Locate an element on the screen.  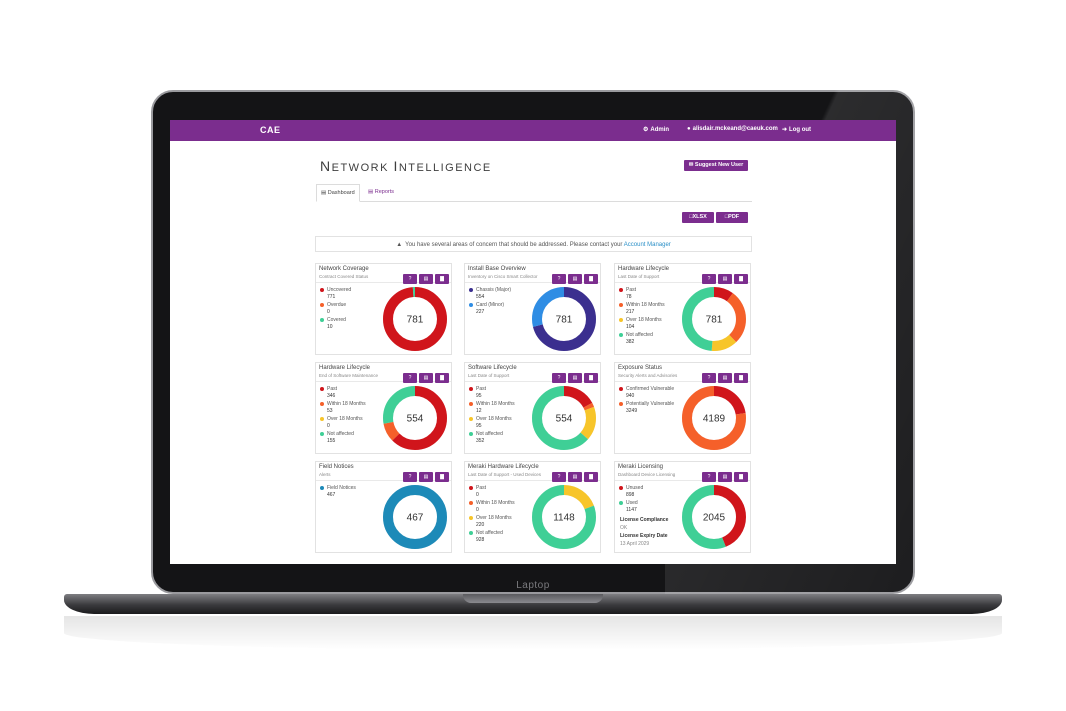
donut-chart: 2045 is located at coordinates (714, 517).